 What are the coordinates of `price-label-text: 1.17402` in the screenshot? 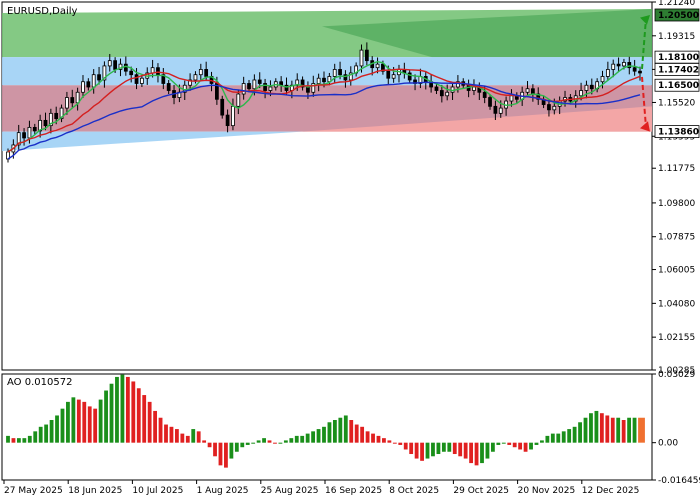 It's located at (678, 70).